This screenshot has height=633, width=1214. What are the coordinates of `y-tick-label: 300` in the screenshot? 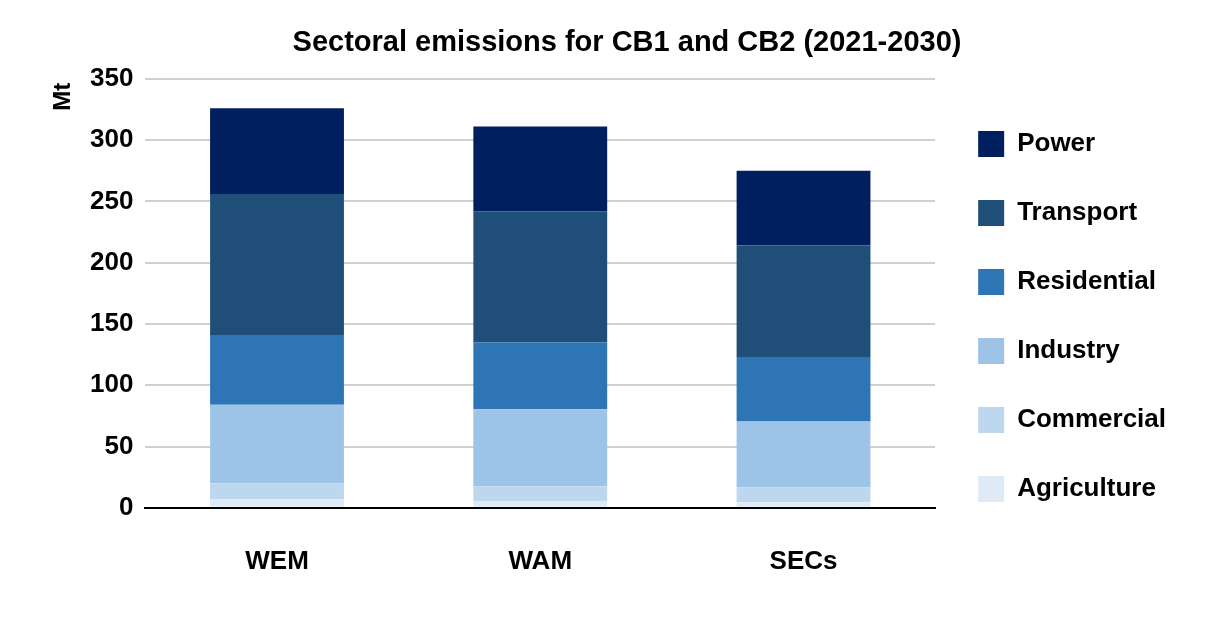 It's located at (111, 138).